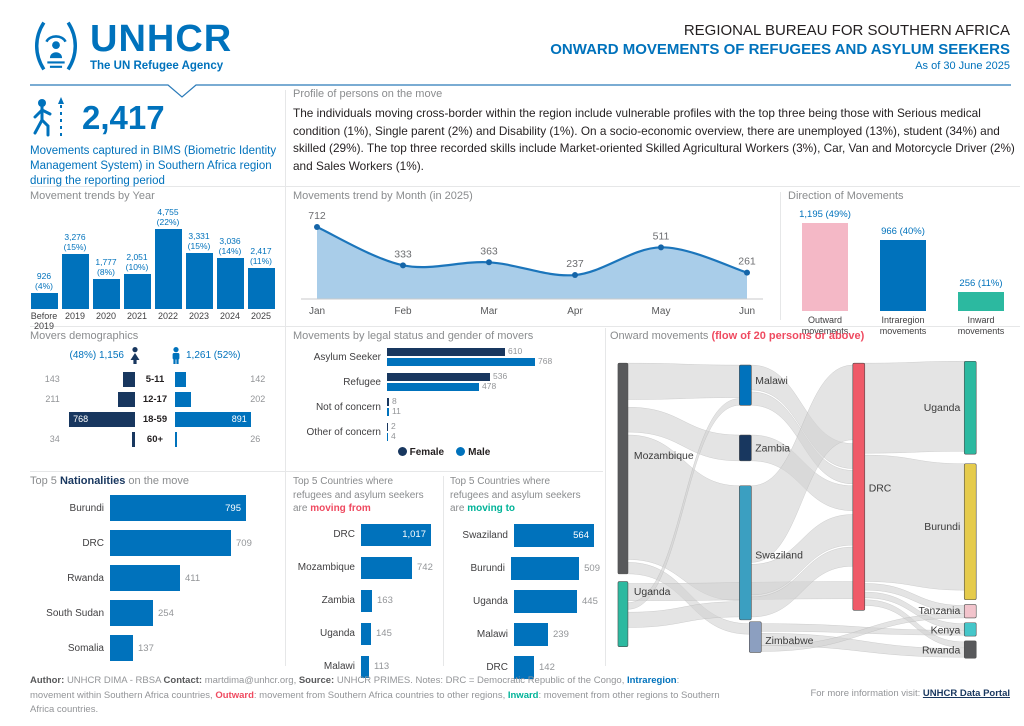 This screenshot has width=1024, height=726. What do you see at coordinates (575, 311) in the screenshot?
I see `svg-text: Apr` at bounding box center [575, 311].